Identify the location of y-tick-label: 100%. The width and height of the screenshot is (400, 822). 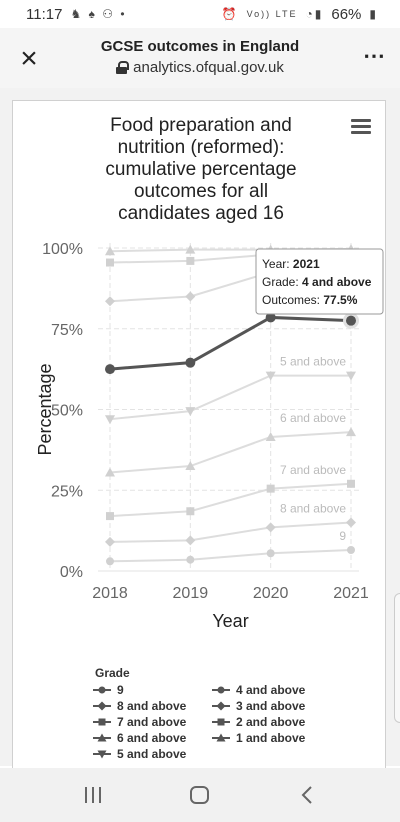
(62, 249).